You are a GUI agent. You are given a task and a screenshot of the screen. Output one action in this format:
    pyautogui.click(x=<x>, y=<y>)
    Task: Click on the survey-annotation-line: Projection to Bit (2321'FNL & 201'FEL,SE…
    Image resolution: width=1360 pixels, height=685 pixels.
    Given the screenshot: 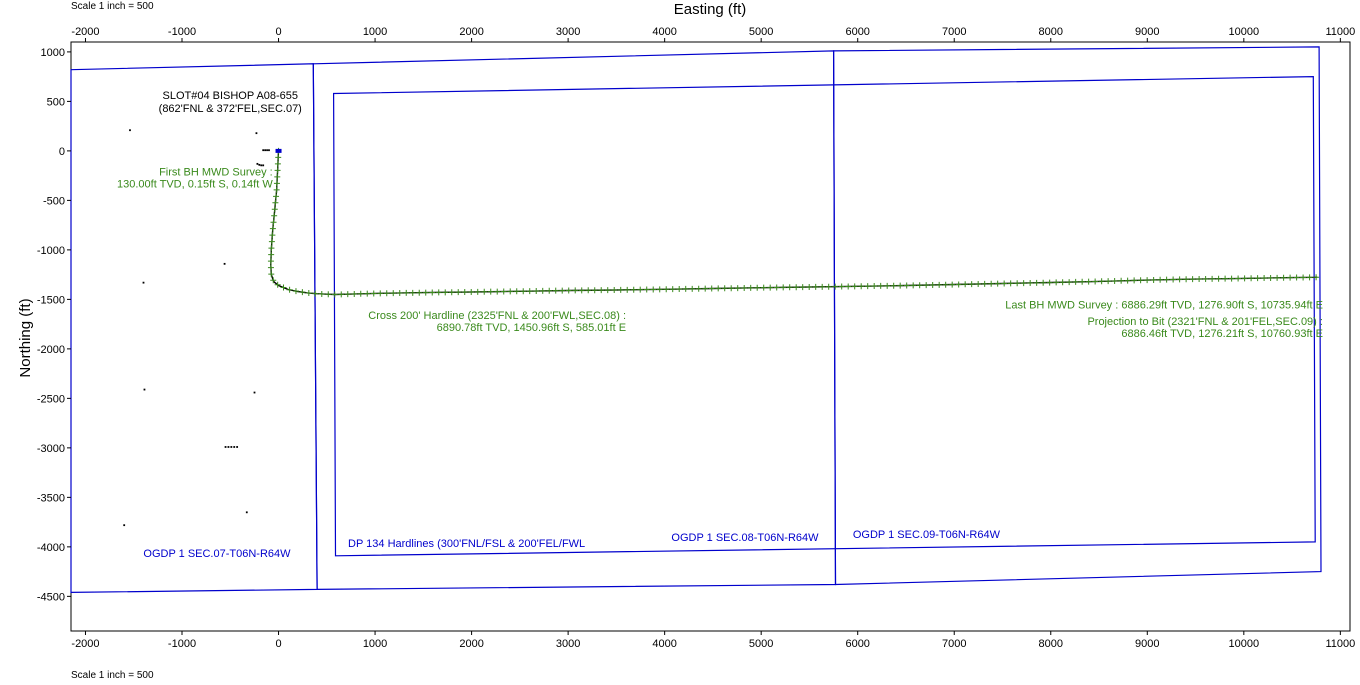 What is the action you would take?
    pyautogui.click(x=1205, y=322)
    